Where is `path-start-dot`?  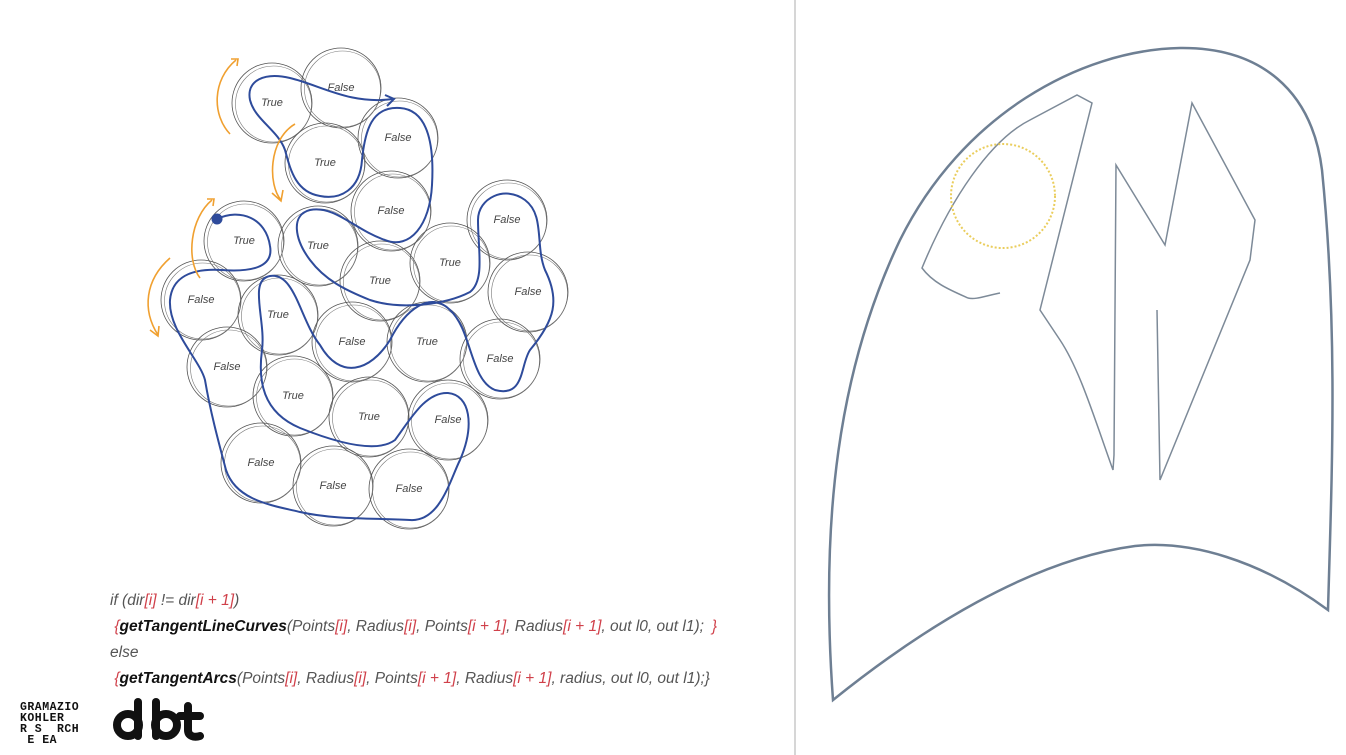
path-start-dot is located at coordinates (217, 219).